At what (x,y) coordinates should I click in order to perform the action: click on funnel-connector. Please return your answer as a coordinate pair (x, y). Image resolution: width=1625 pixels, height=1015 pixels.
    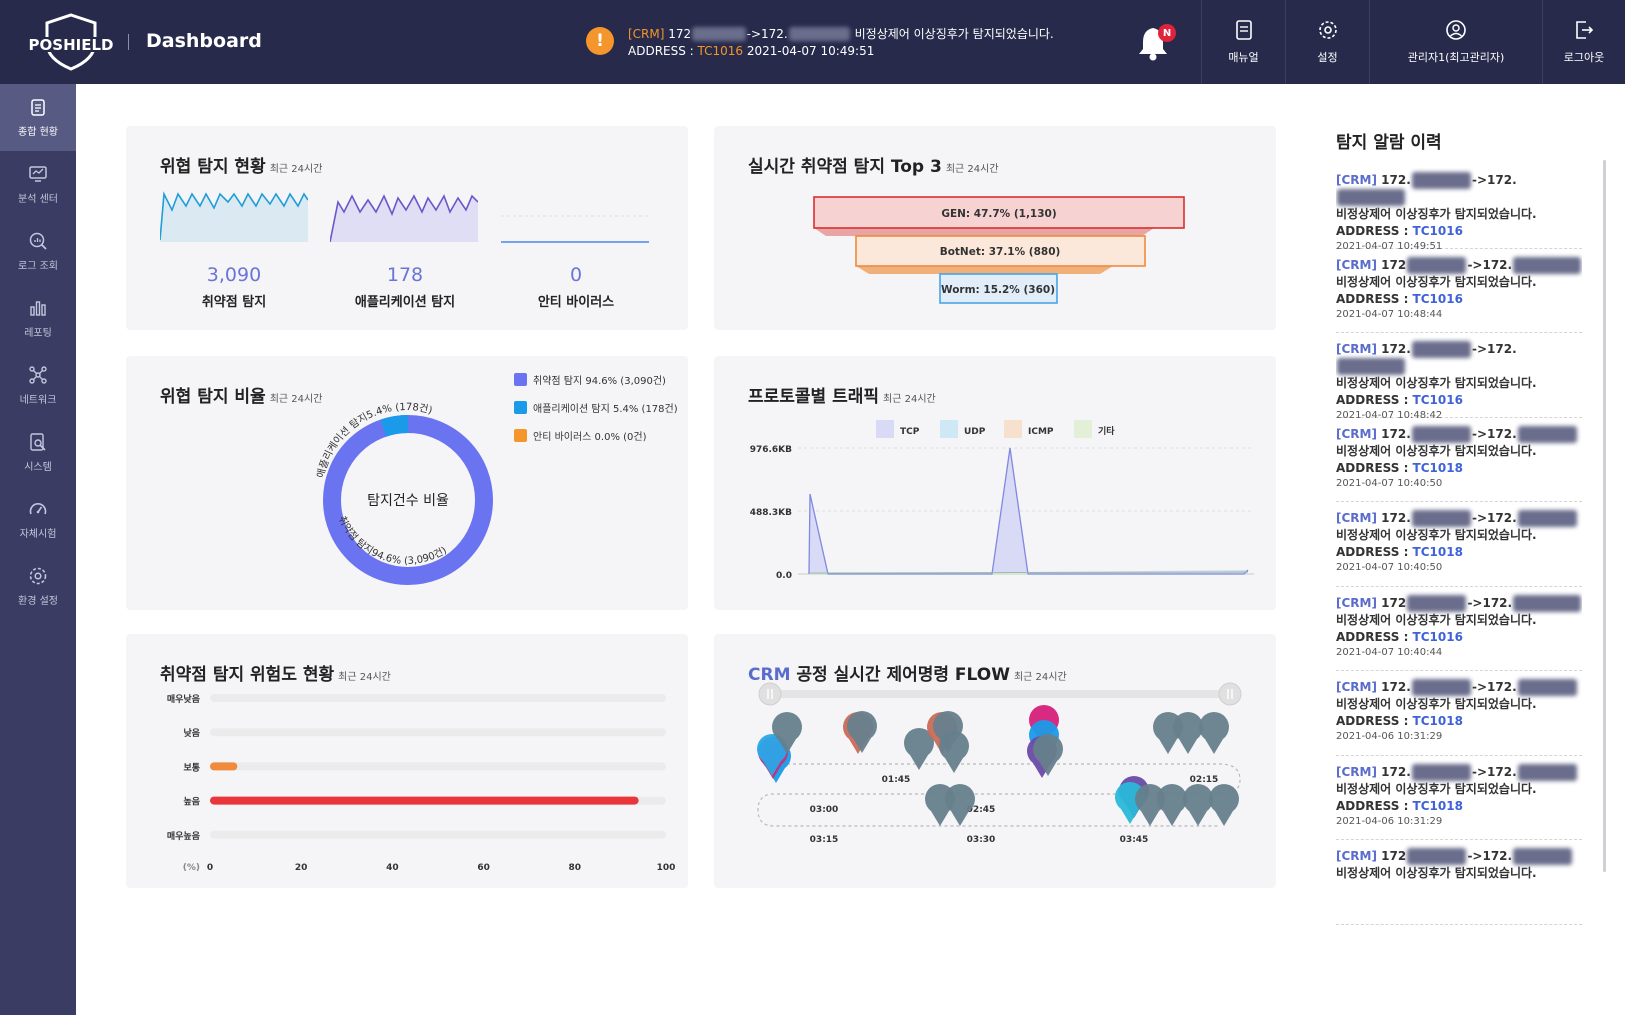
    Looking at the image, I should click on (984, 270).